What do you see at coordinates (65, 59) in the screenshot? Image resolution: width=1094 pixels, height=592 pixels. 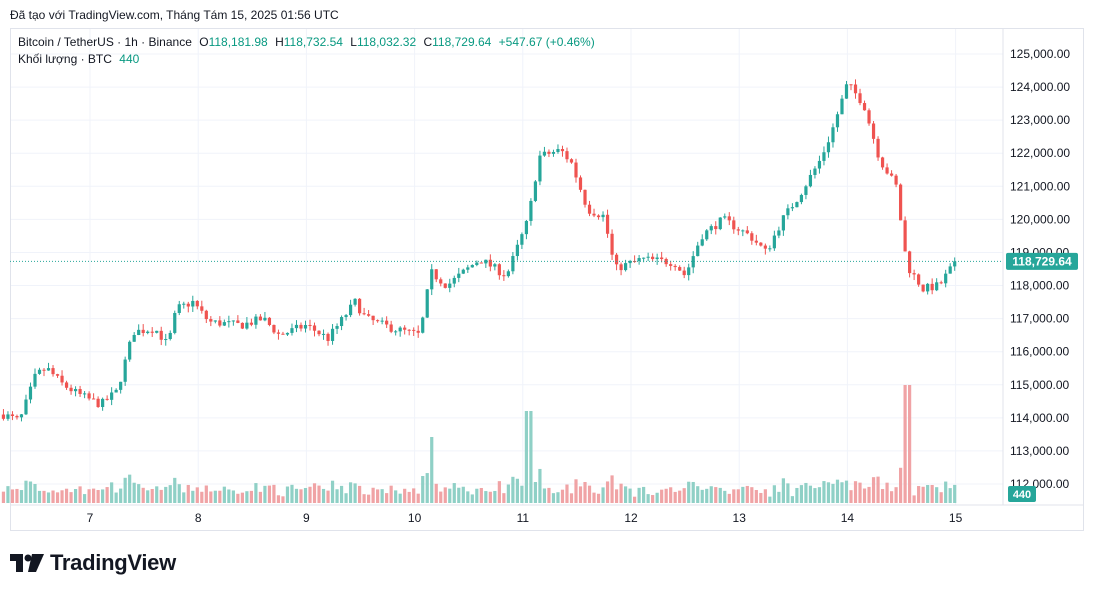 I see `volume-label: Khối lượng · BTC` at bounding box center [65, 59].